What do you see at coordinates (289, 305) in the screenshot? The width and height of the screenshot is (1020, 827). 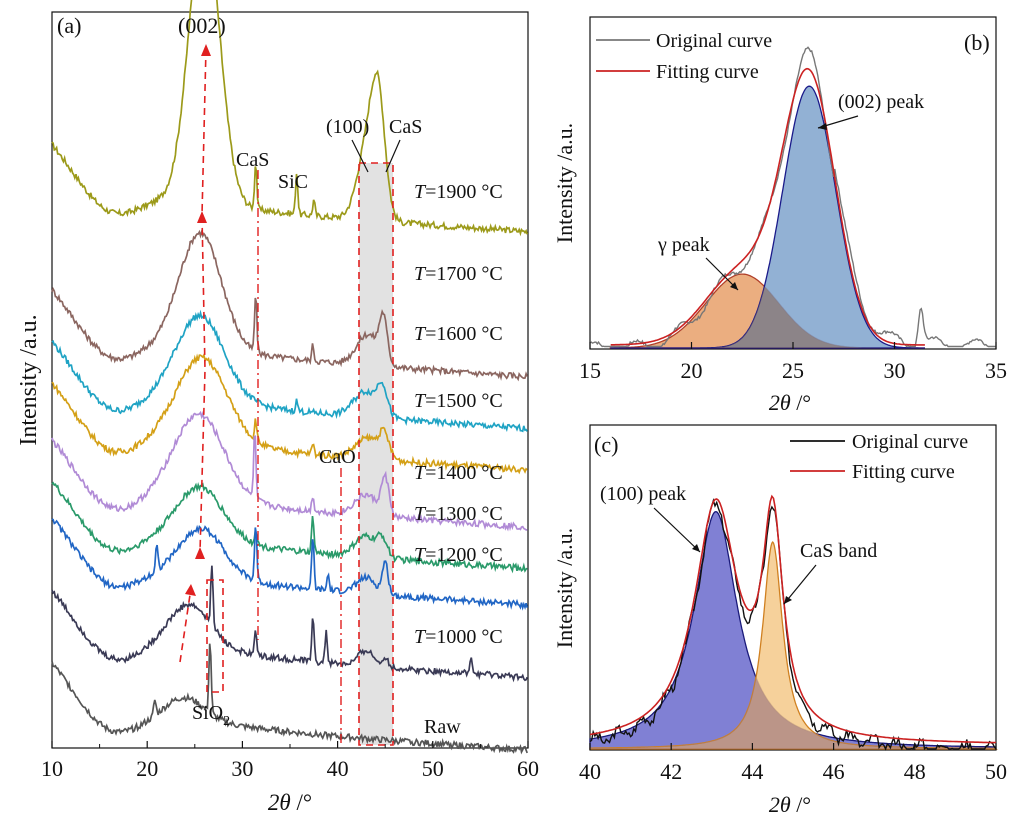 I see `trace-t-1700-c` at bounding box center [289, 305].